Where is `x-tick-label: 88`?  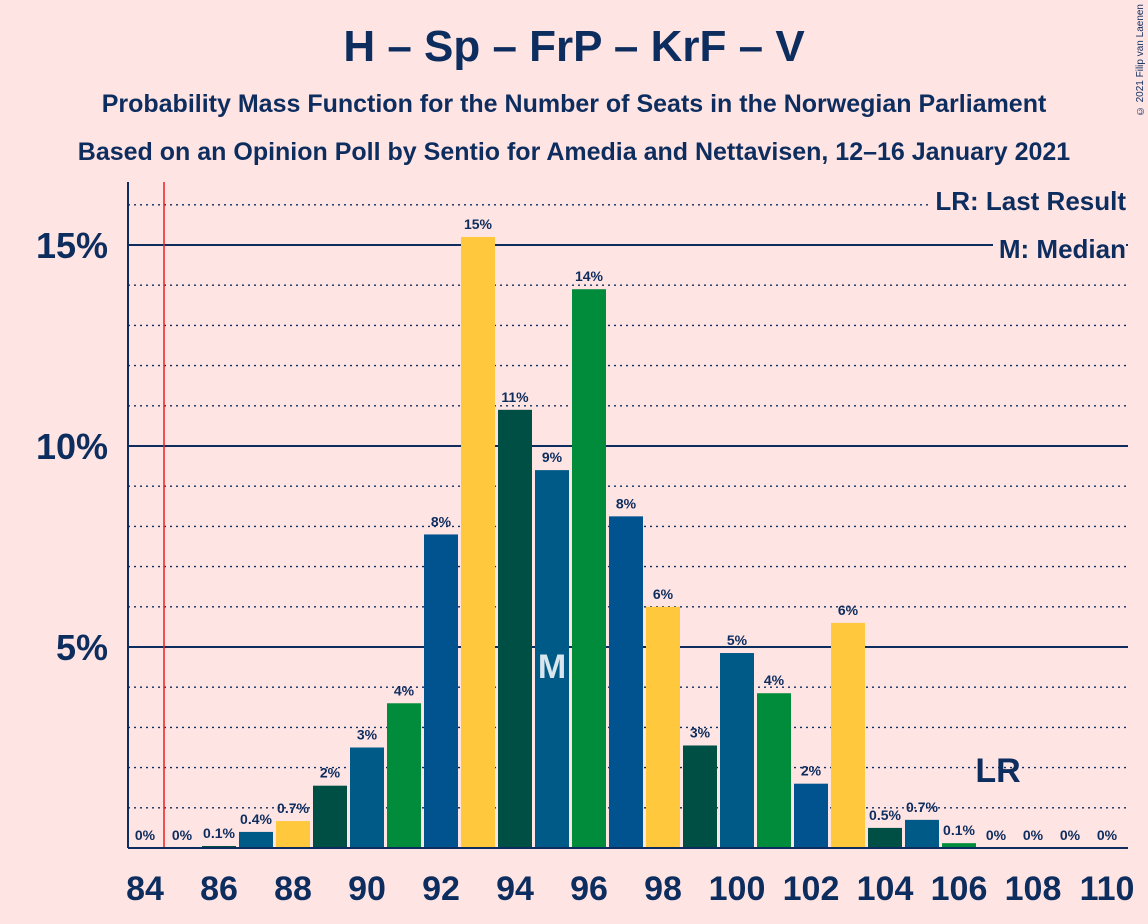 x-tick-label: 88 is located at coordinates (293, 889).